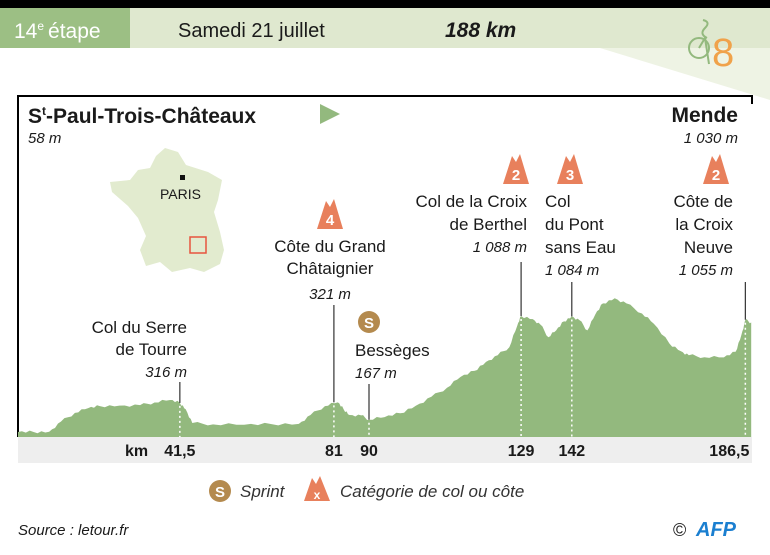 The height and width of the screenshot is (555, 770). Describe the element at coordinates (679, 530) in the screenshot. I see `copyright-symbol: ©` at that location.